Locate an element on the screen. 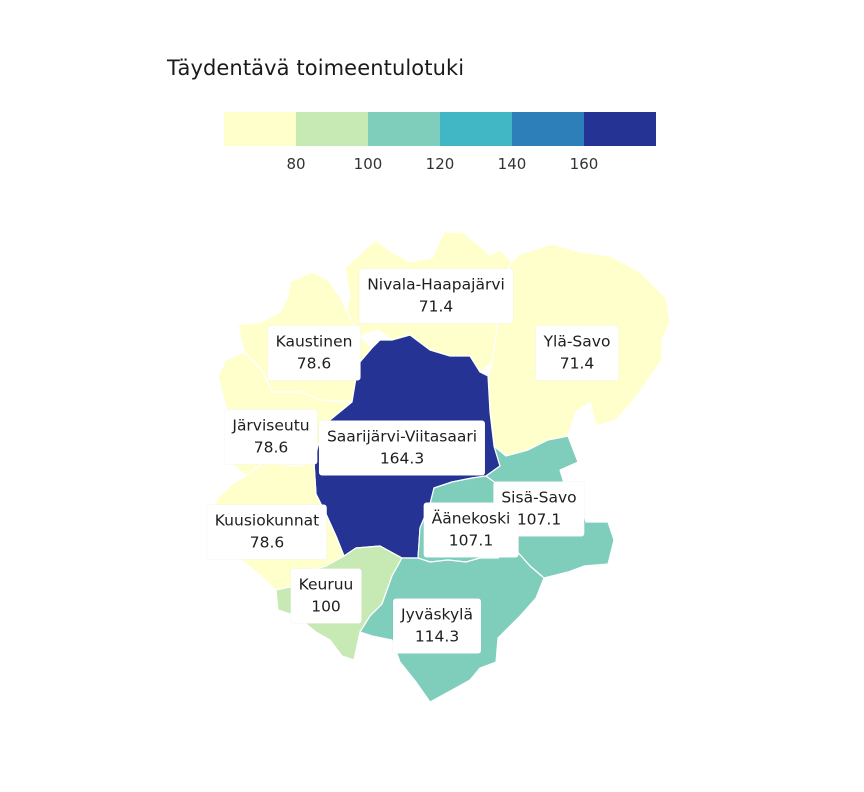 This screenshot has height=792, width=864. region-label: Jyväskylä 114.3 is located at coordinates (437, 626).